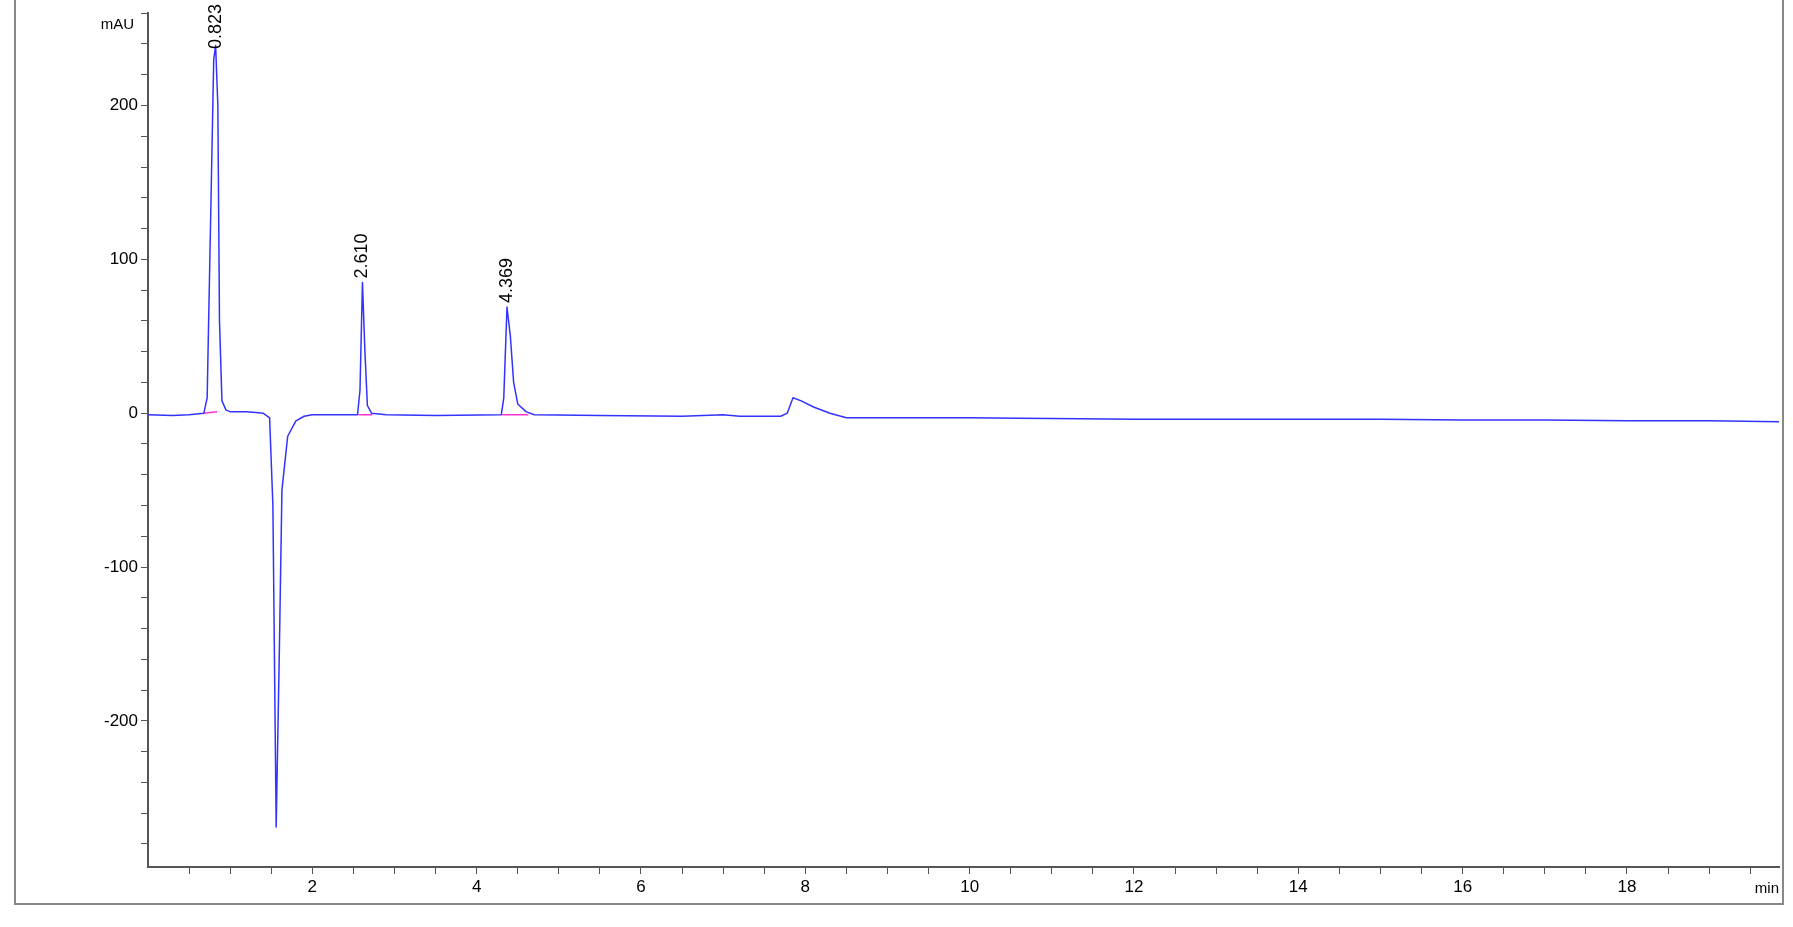 The height and width of the screenshot is (927, 1793). I want to click on y-tick-label: 200, so click(123, 105).